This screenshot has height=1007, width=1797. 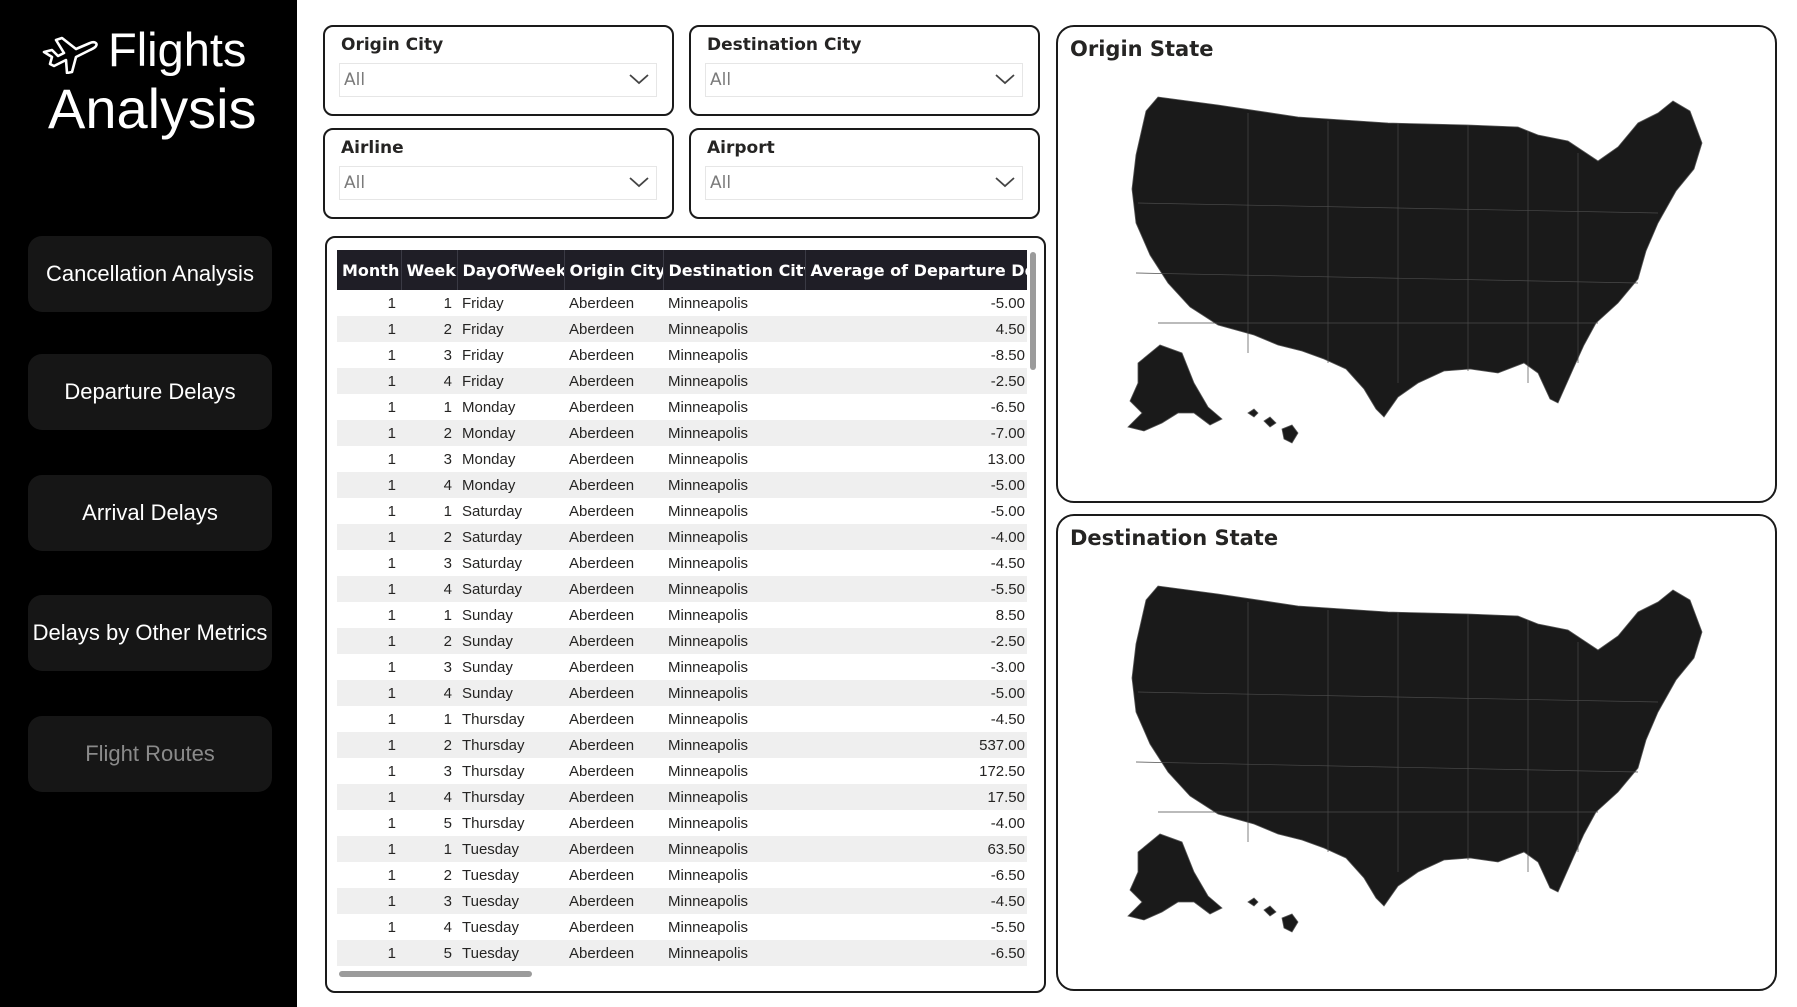 I want to click on table-row: 1 1 Friday Aberdeen Minneapolis -5.00, so click(x=682, y=303).